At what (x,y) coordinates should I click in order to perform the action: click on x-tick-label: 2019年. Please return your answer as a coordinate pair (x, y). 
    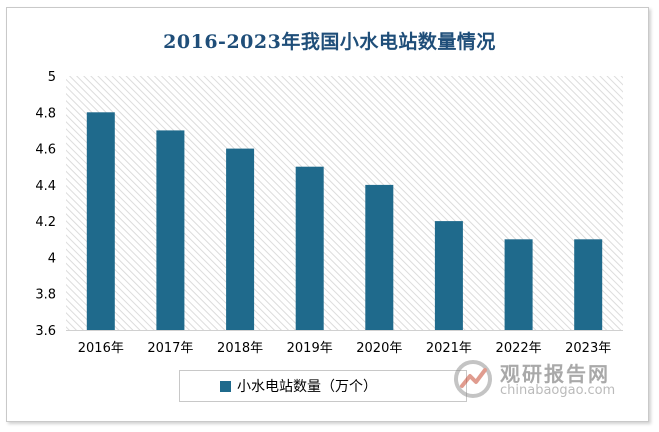
    Looking at the image, I should click on (310, 348).